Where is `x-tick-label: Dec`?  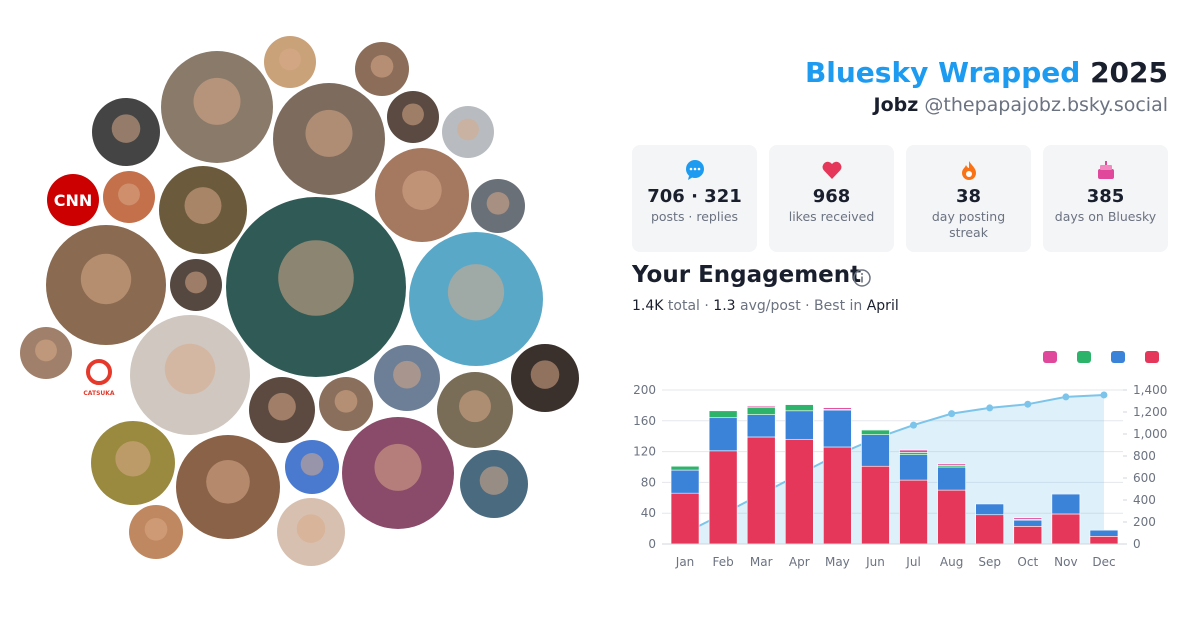 x-tick-label: Dec is located at coordinates (1103, 562).